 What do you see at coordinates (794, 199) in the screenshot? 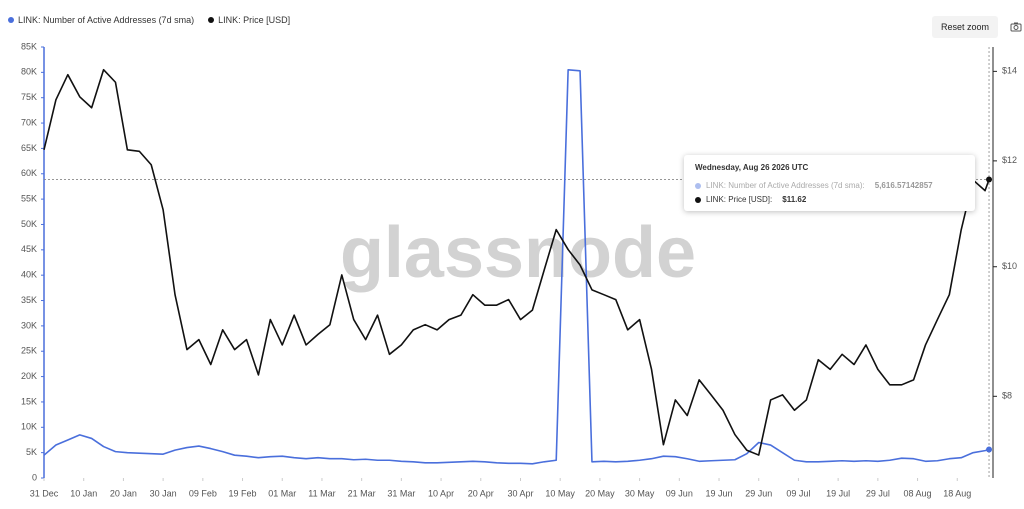
I see `tooltip-value: $11.62` at bounding box center [794, 199].